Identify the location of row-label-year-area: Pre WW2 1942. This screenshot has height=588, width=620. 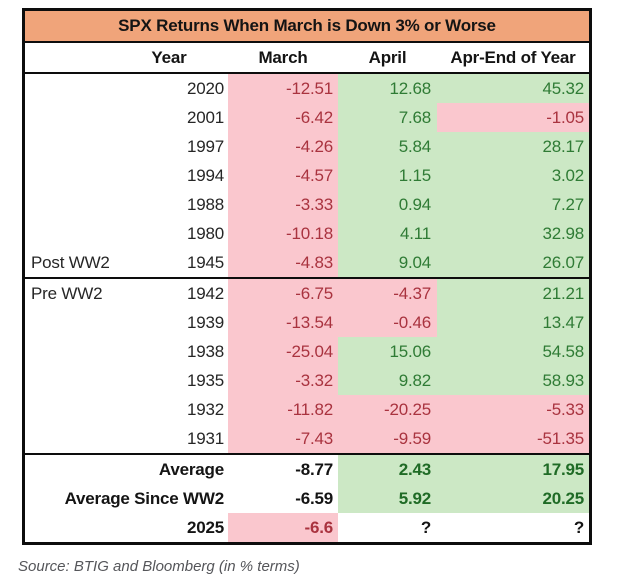
(126, 293).